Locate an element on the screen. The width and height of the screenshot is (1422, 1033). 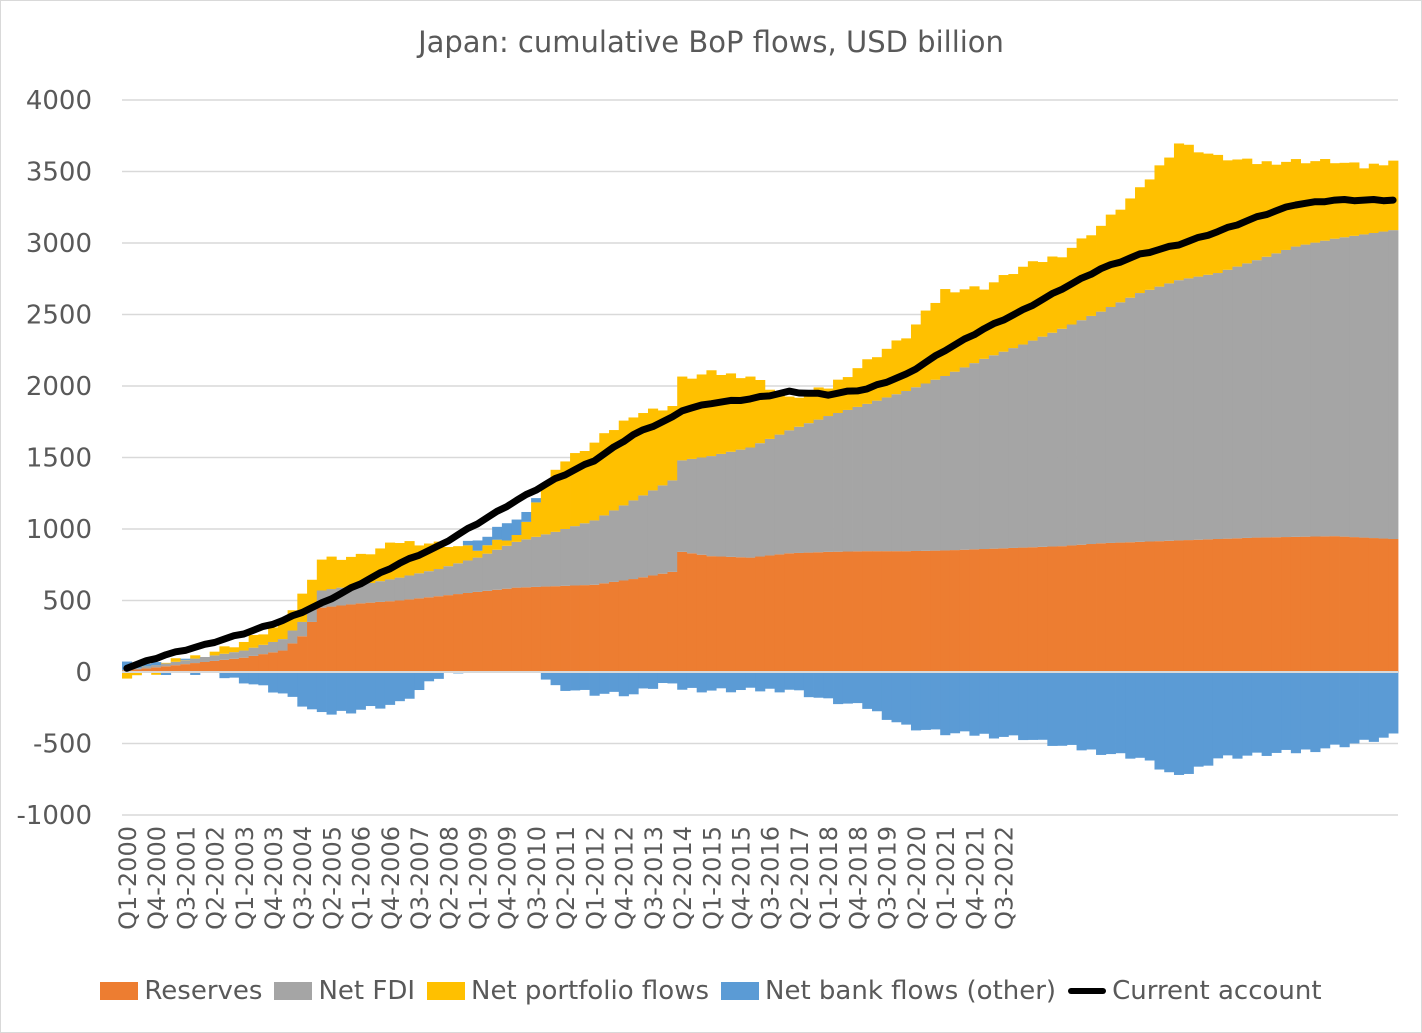
legend-label-net-portfolio-flows: Net portfolio flows is located at coordinates (590, 991).